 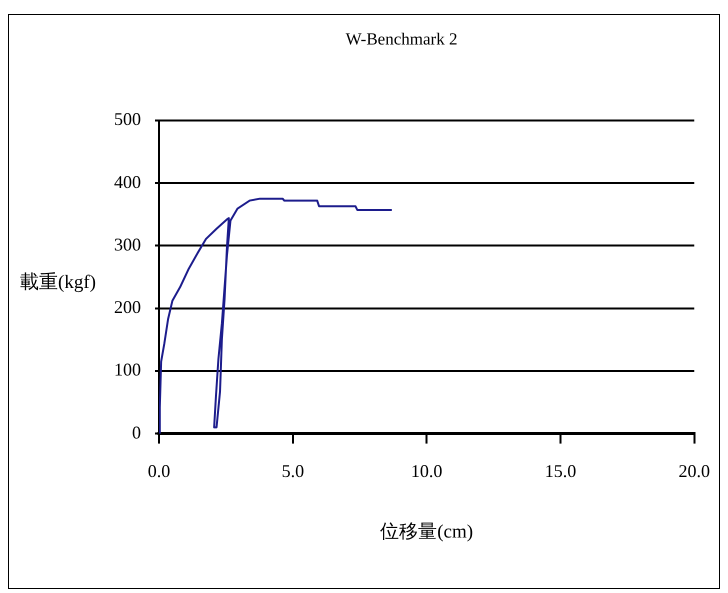 What do you see at coordinates (127, 370) in the screenshot?
I see `y-tick-label: 100` at bounding box center [127, 370].